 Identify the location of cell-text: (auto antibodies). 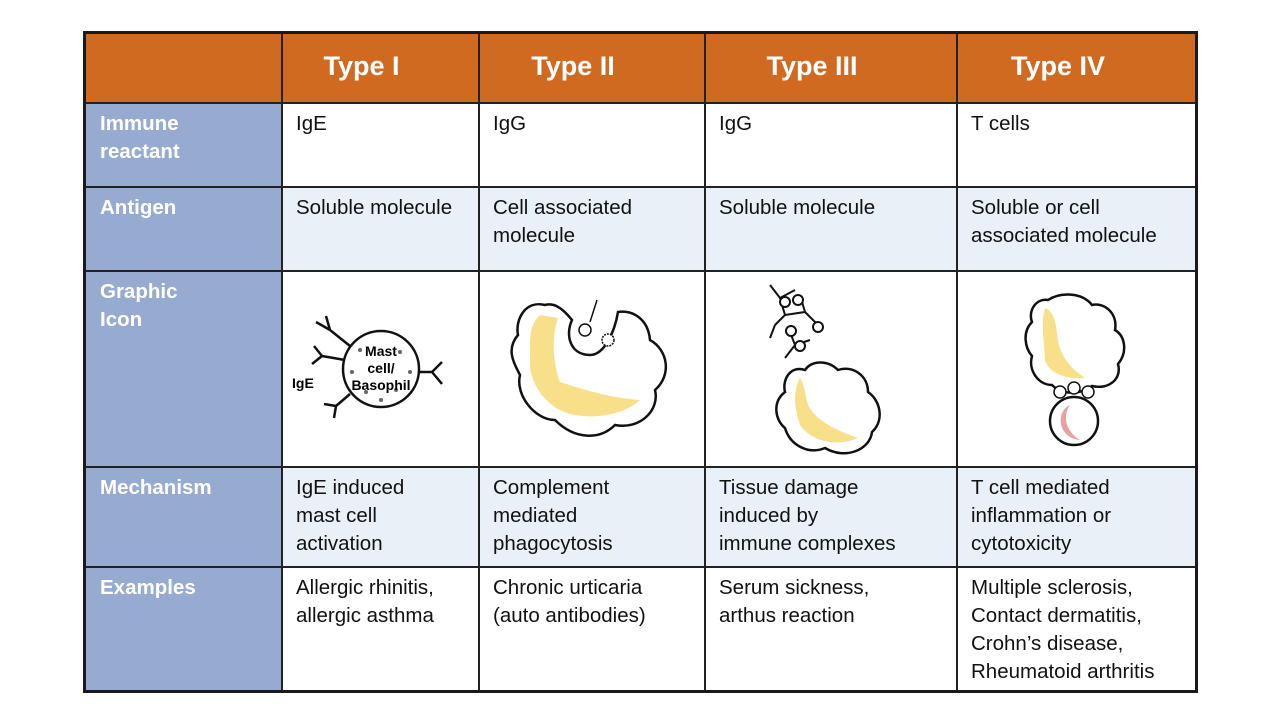
(569, 615).